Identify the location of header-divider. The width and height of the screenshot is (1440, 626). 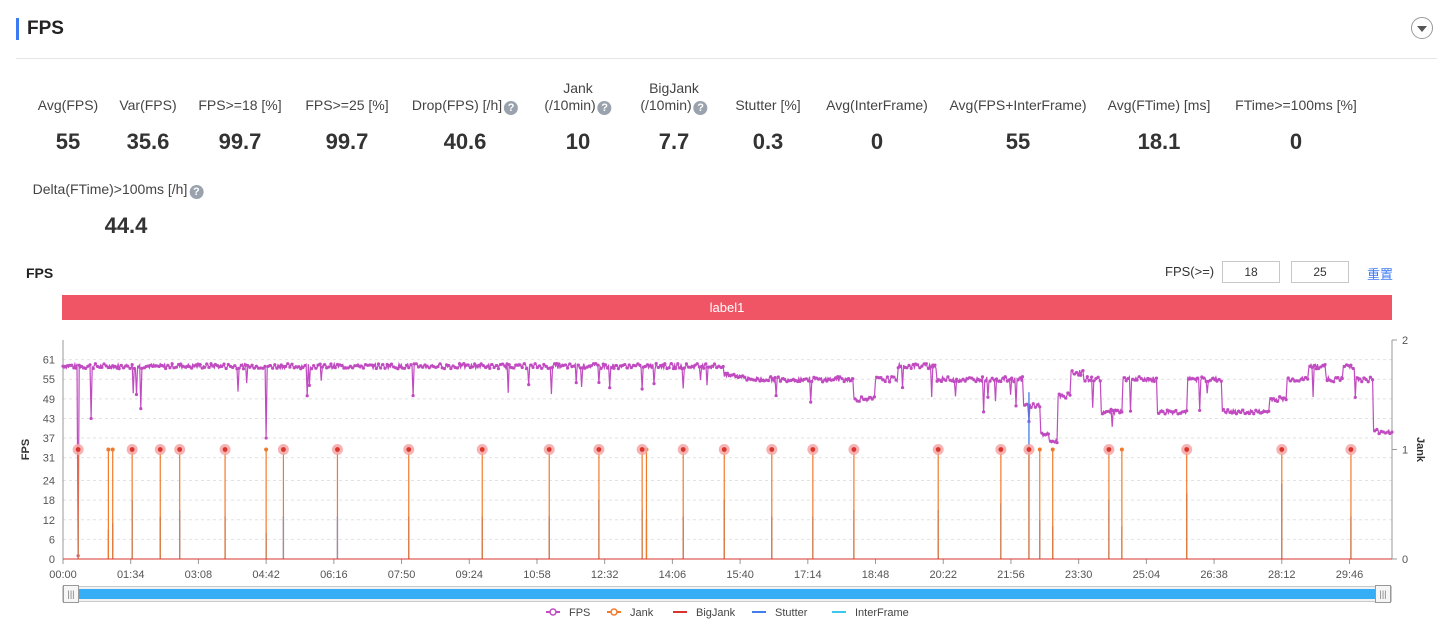
(726, 58).